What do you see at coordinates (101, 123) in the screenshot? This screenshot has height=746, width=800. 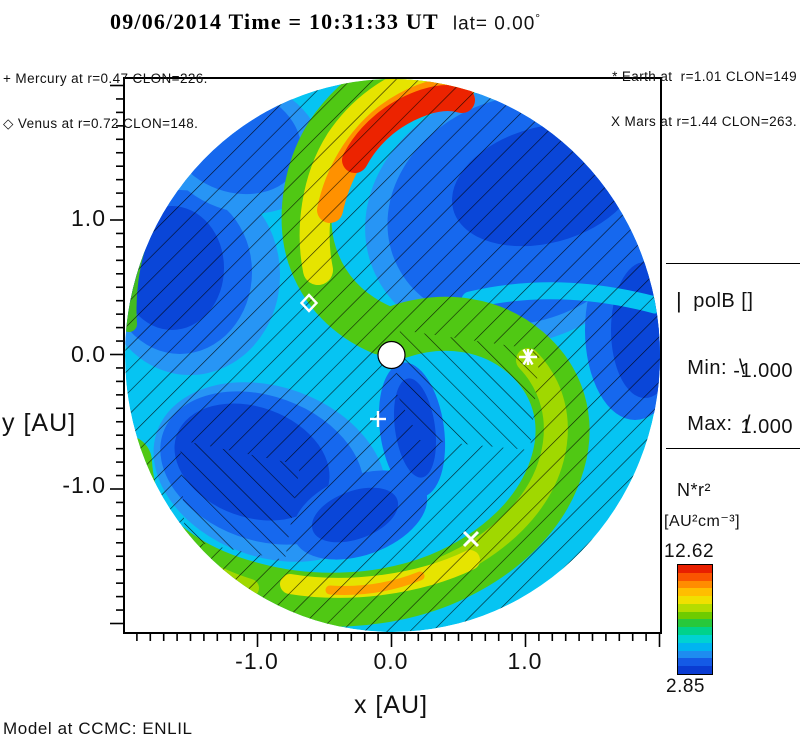 I see `venus-legend: ◇ Venus at r=0.72 CLON=148.` at bounding box center [101, 123].